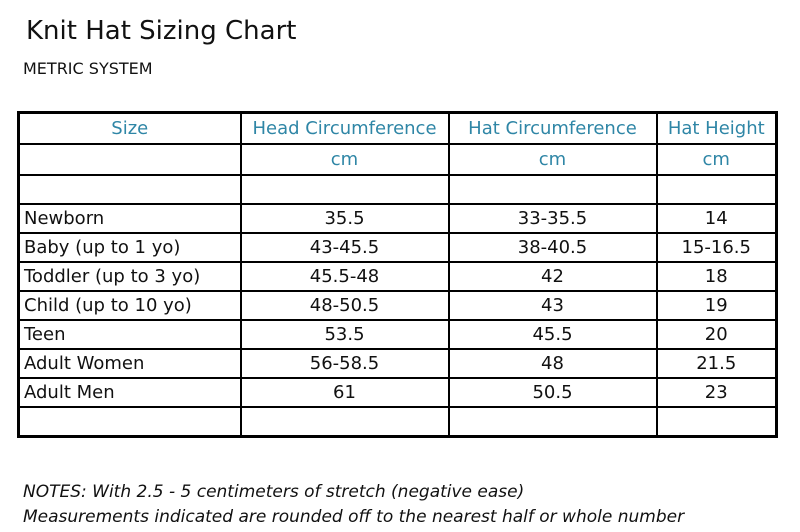  I want to click on table-row: Toddler (up to 3 yo) 45.5-48 42 18, so click(397, 276).